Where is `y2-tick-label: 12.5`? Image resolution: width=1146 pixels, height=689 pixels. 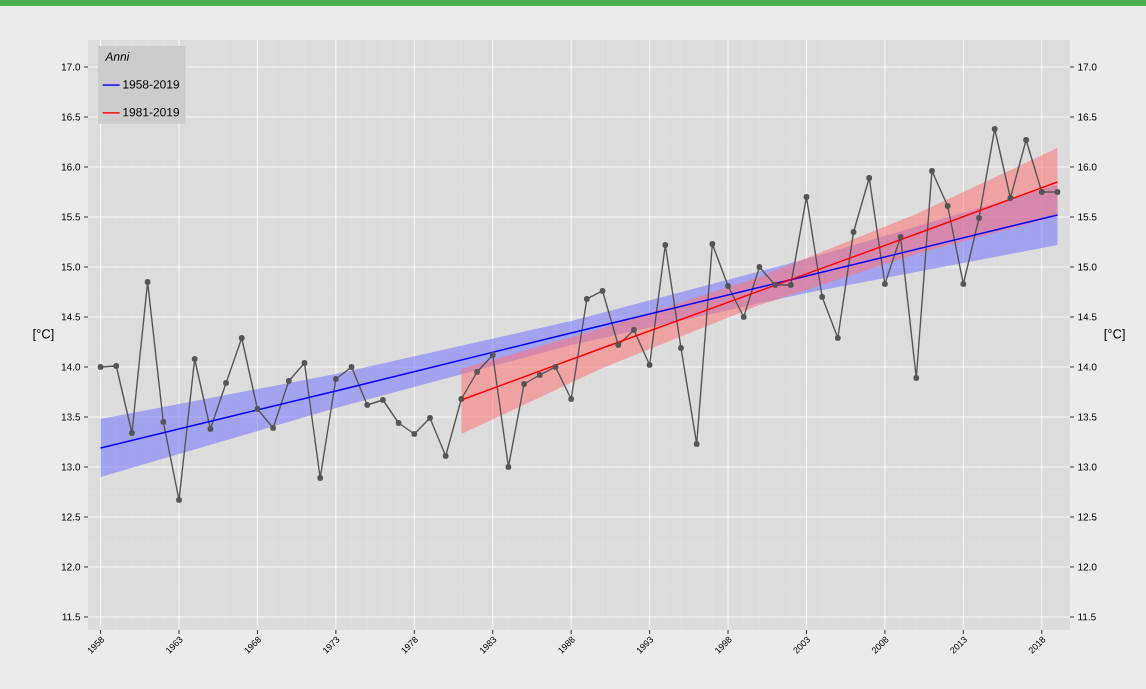
y2-tick-label: 12.5 is located at coordinates (1087, 517).